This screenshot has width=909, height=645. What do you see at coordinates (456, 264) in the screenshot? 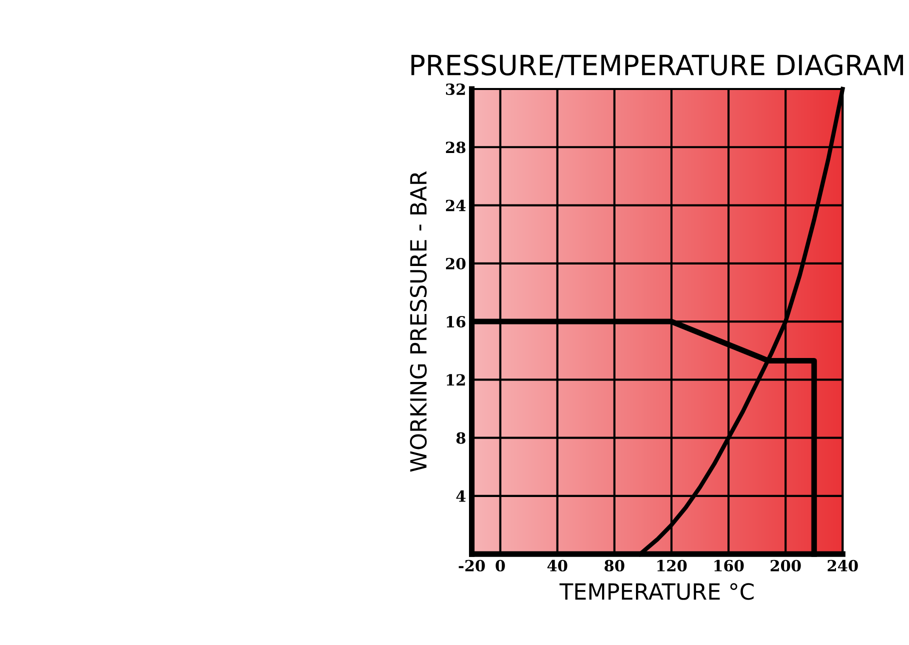
I see `y-tick-label: 20` at bounding box center [456, 264].